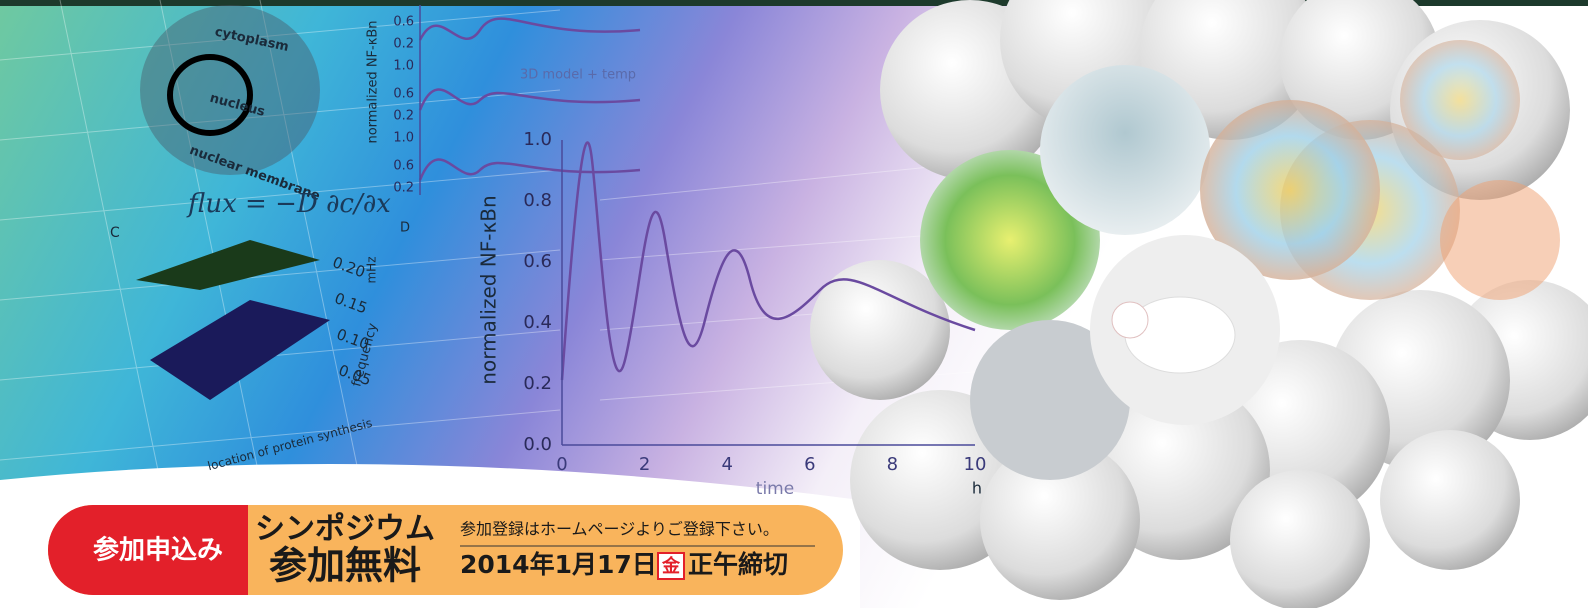  I want to click on day-box, so click(671, 566).